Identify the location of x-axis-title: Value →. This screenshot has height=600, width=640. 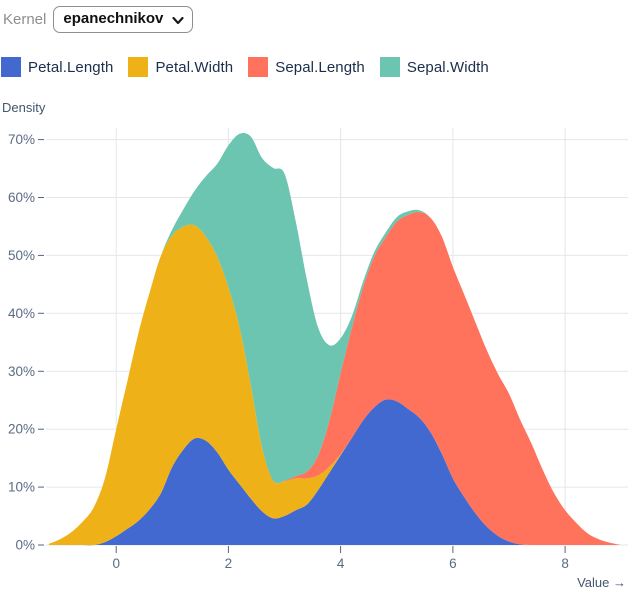
(601, 582).